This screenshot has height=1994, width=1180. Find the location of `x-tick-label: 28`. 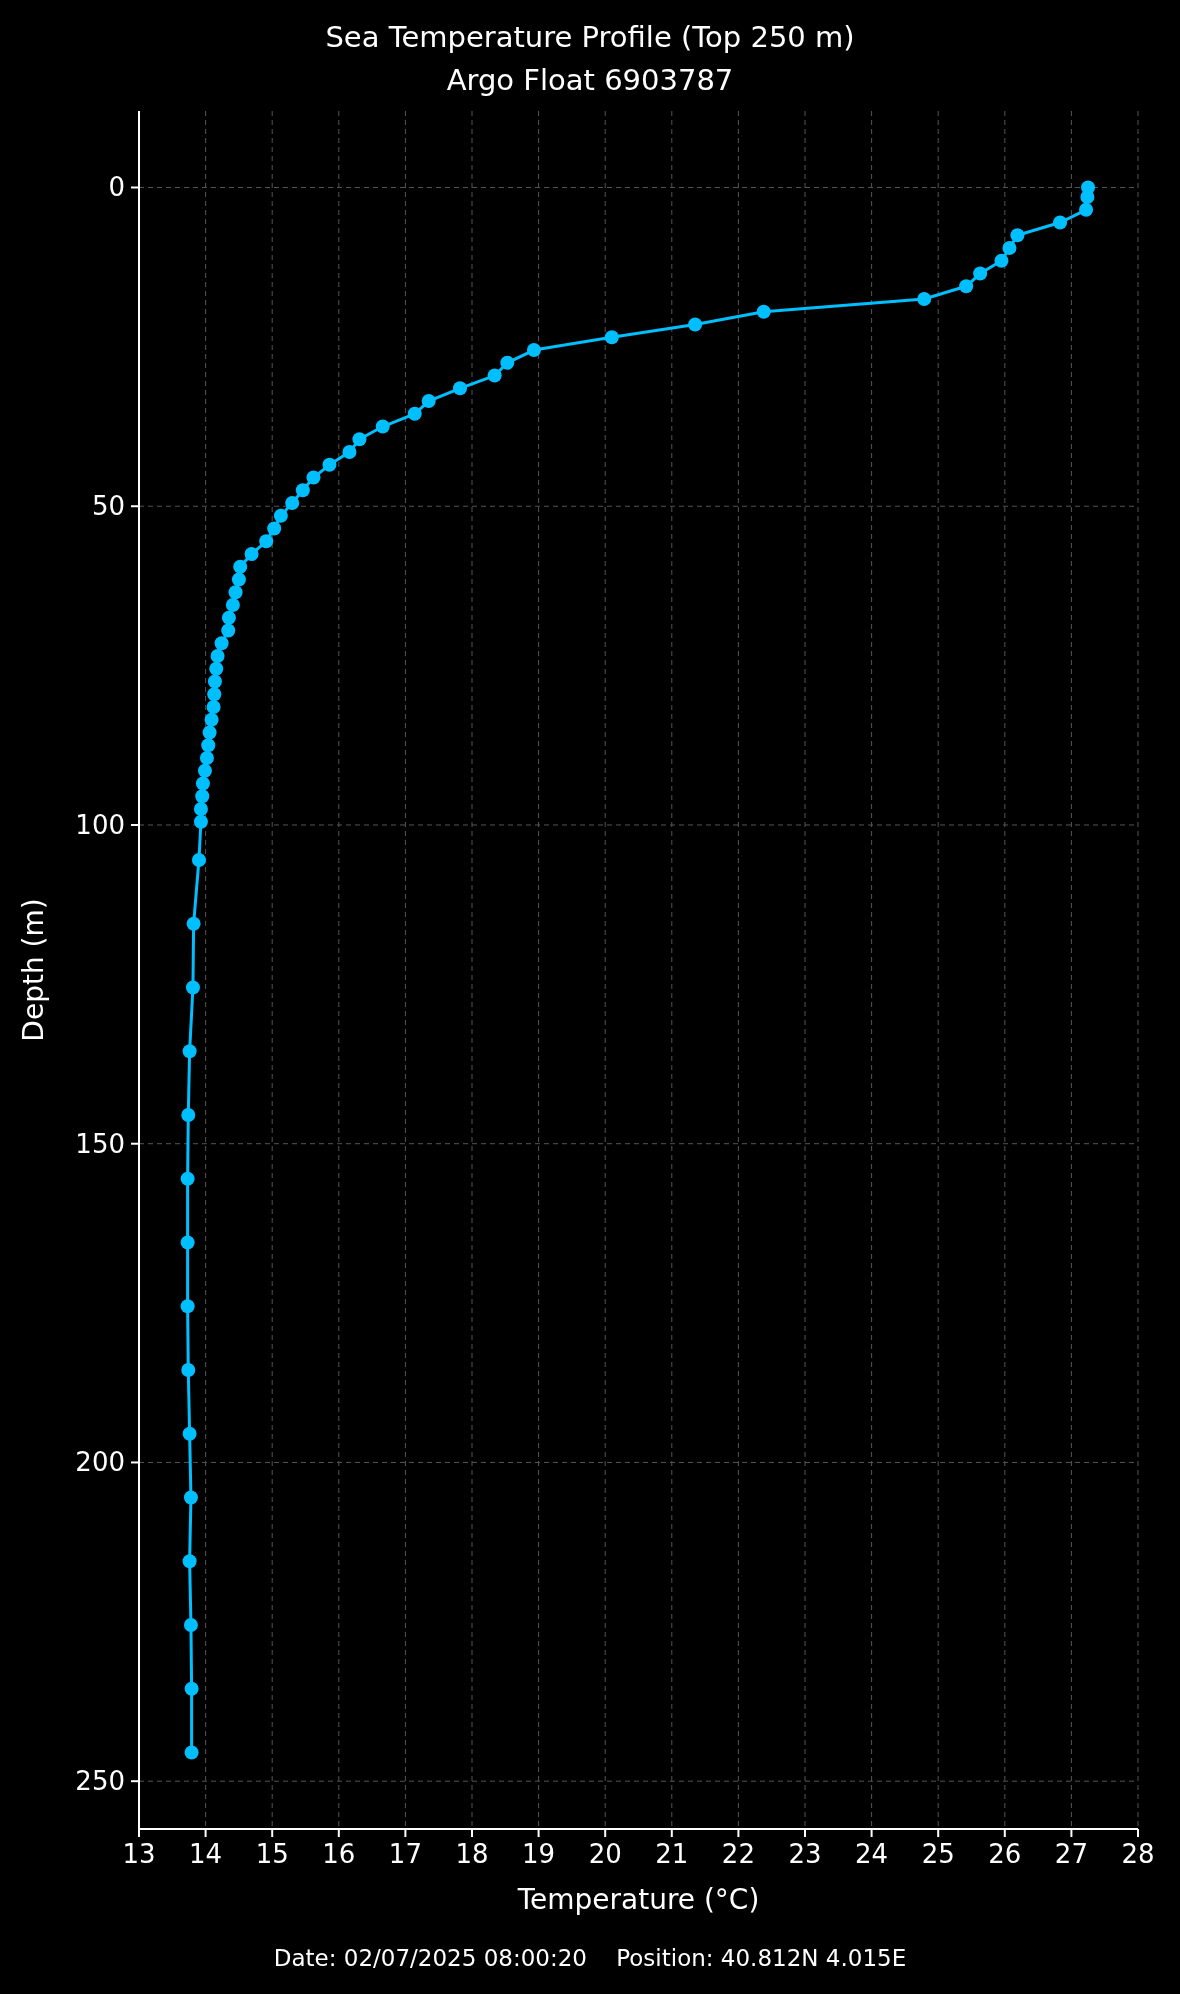

x-tick-label: 28 is located at coordinates (1138, 1854).